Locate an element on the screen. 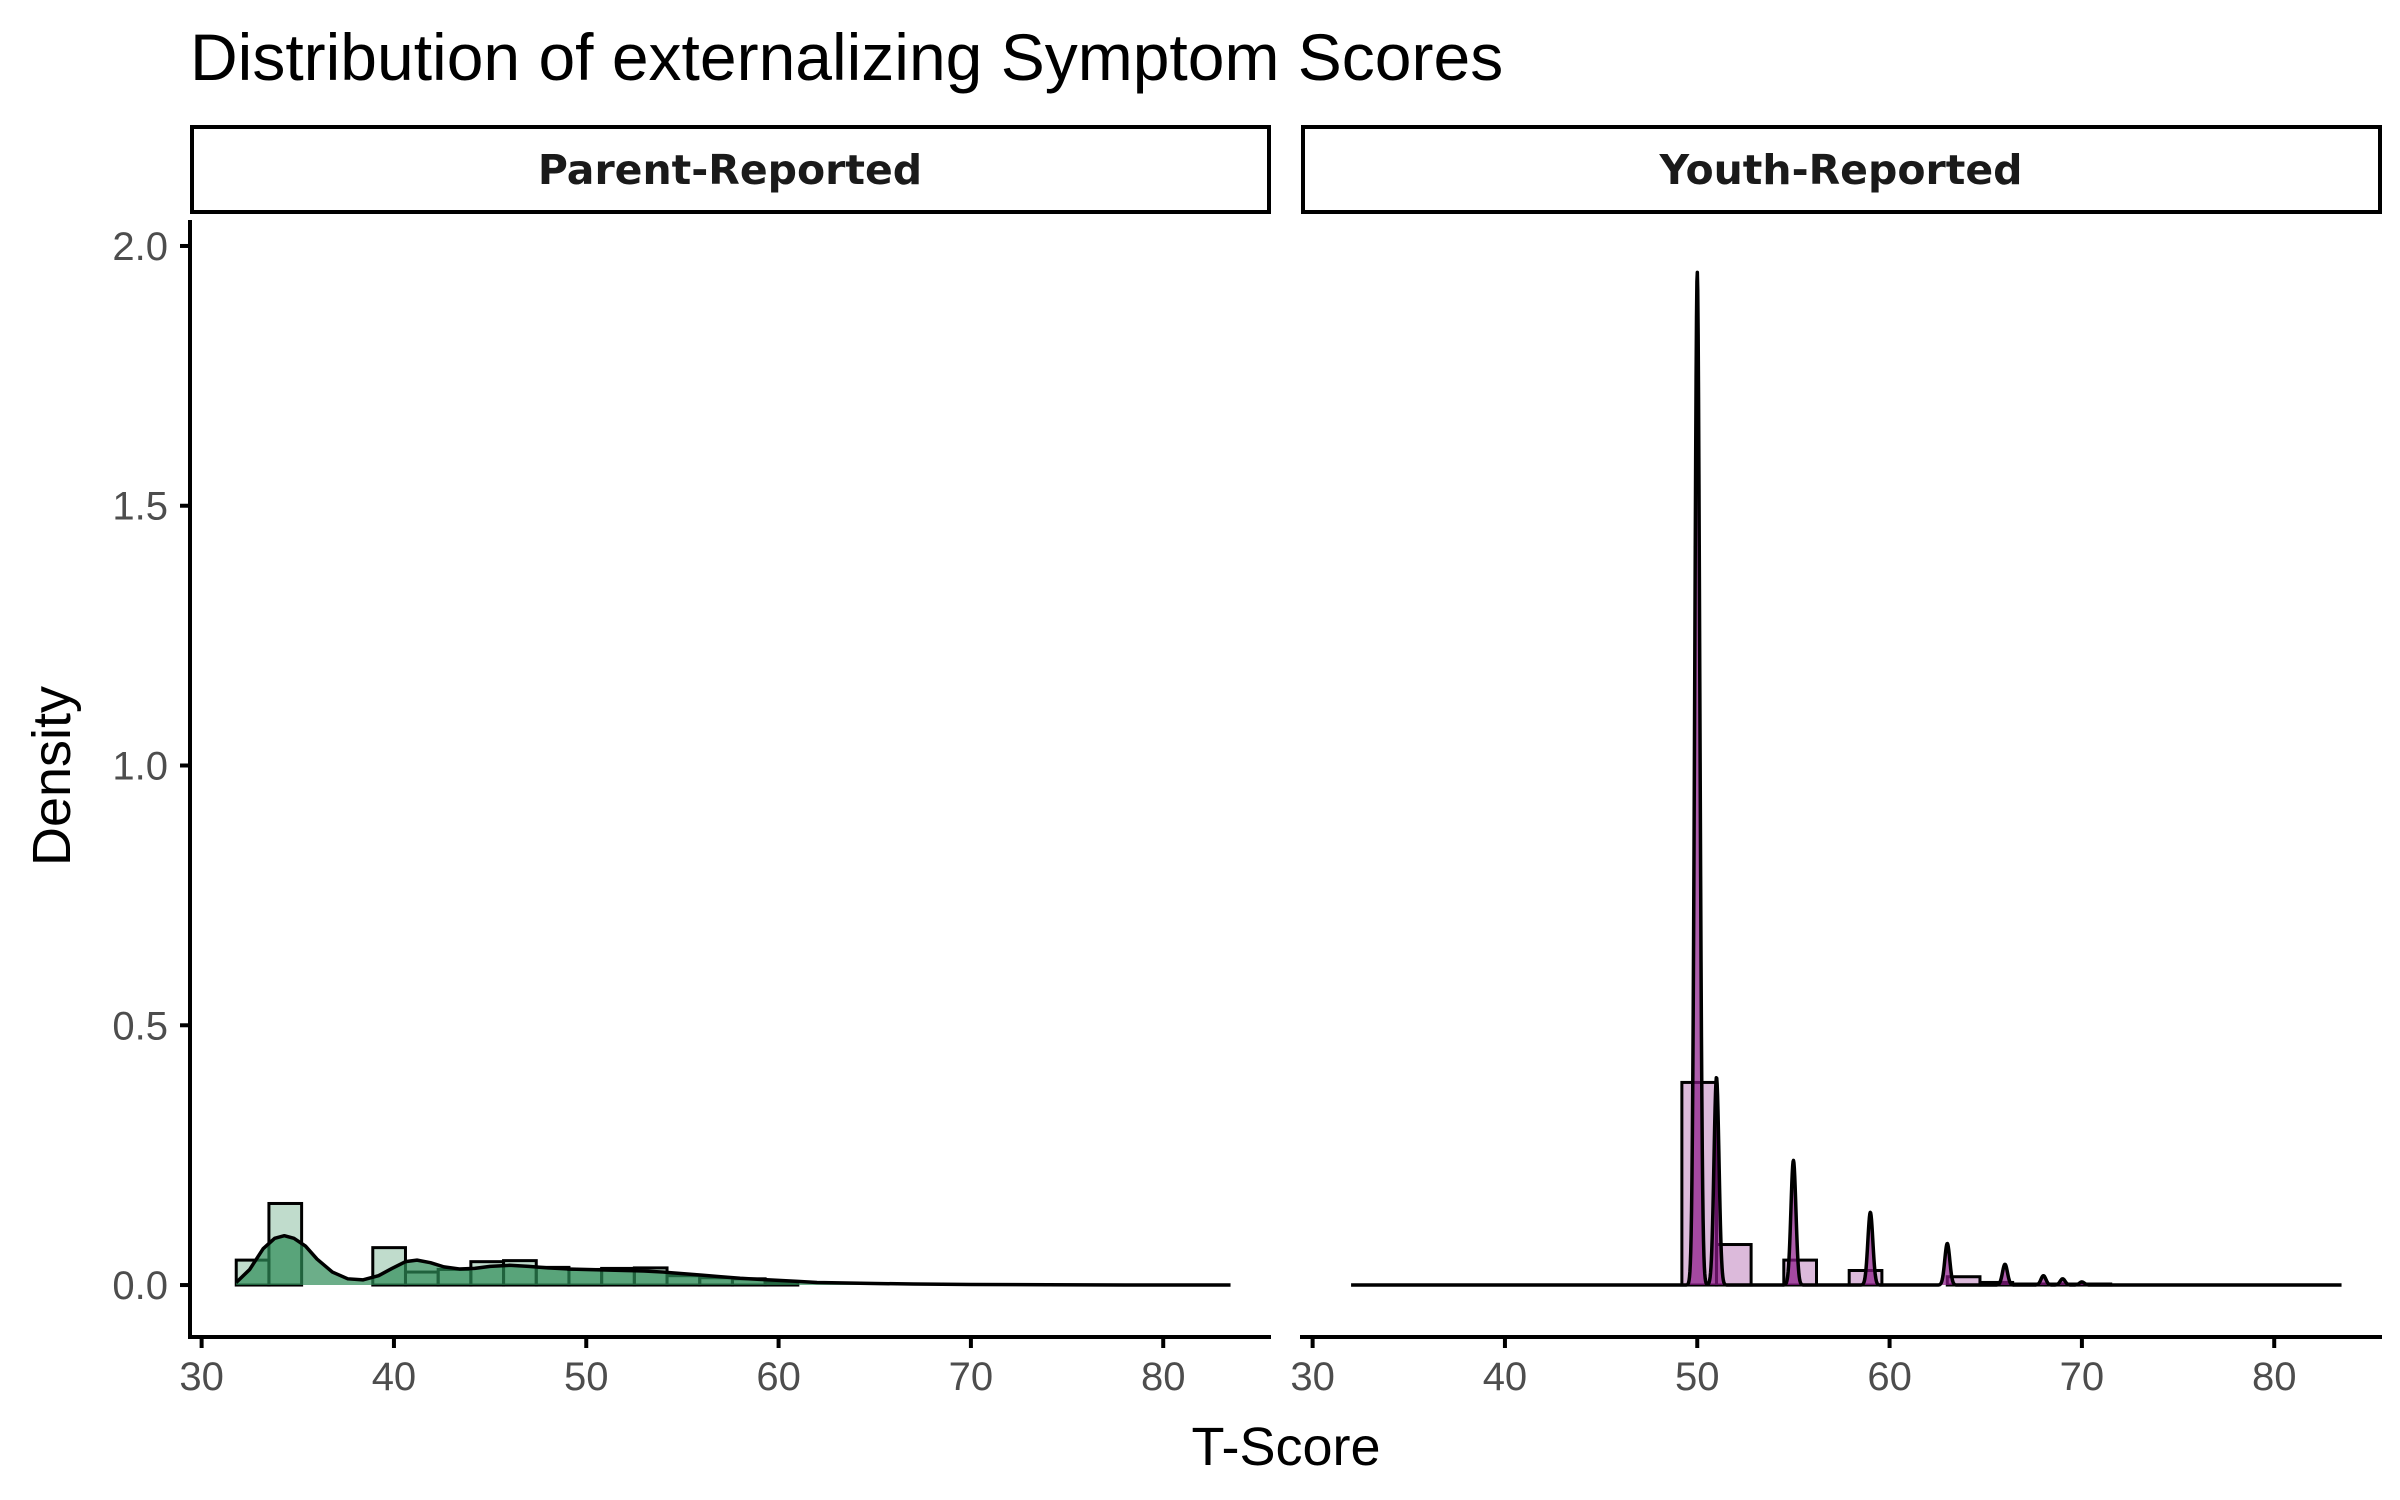  y-axis-title: Density is located at coordinates (52, 776).